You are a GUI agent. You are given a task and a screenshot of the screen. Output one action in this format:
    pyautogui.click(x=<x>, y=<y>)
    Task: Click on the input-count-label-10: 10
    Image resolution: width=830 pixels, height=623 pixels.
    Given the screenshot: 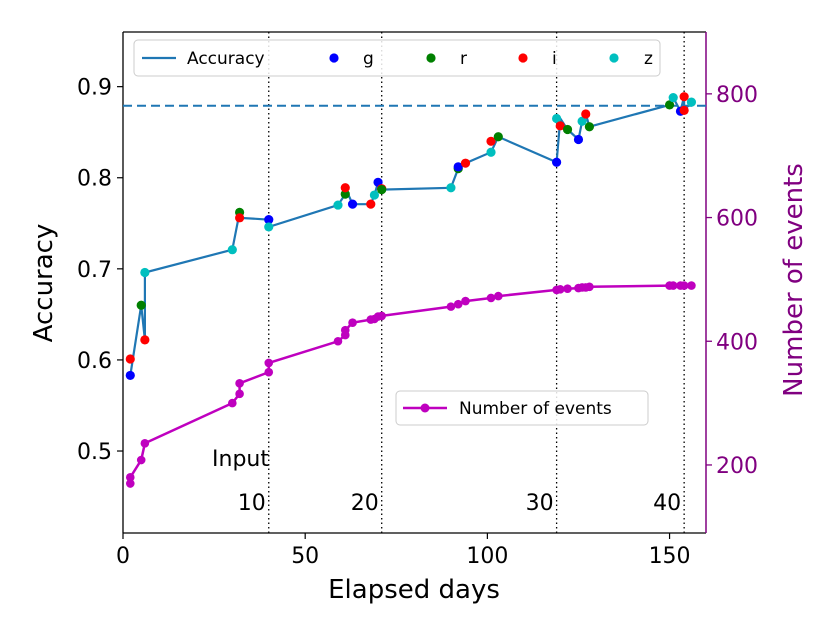 What is the action you would take?
    pyautogui.click(x=252, y=503)
    